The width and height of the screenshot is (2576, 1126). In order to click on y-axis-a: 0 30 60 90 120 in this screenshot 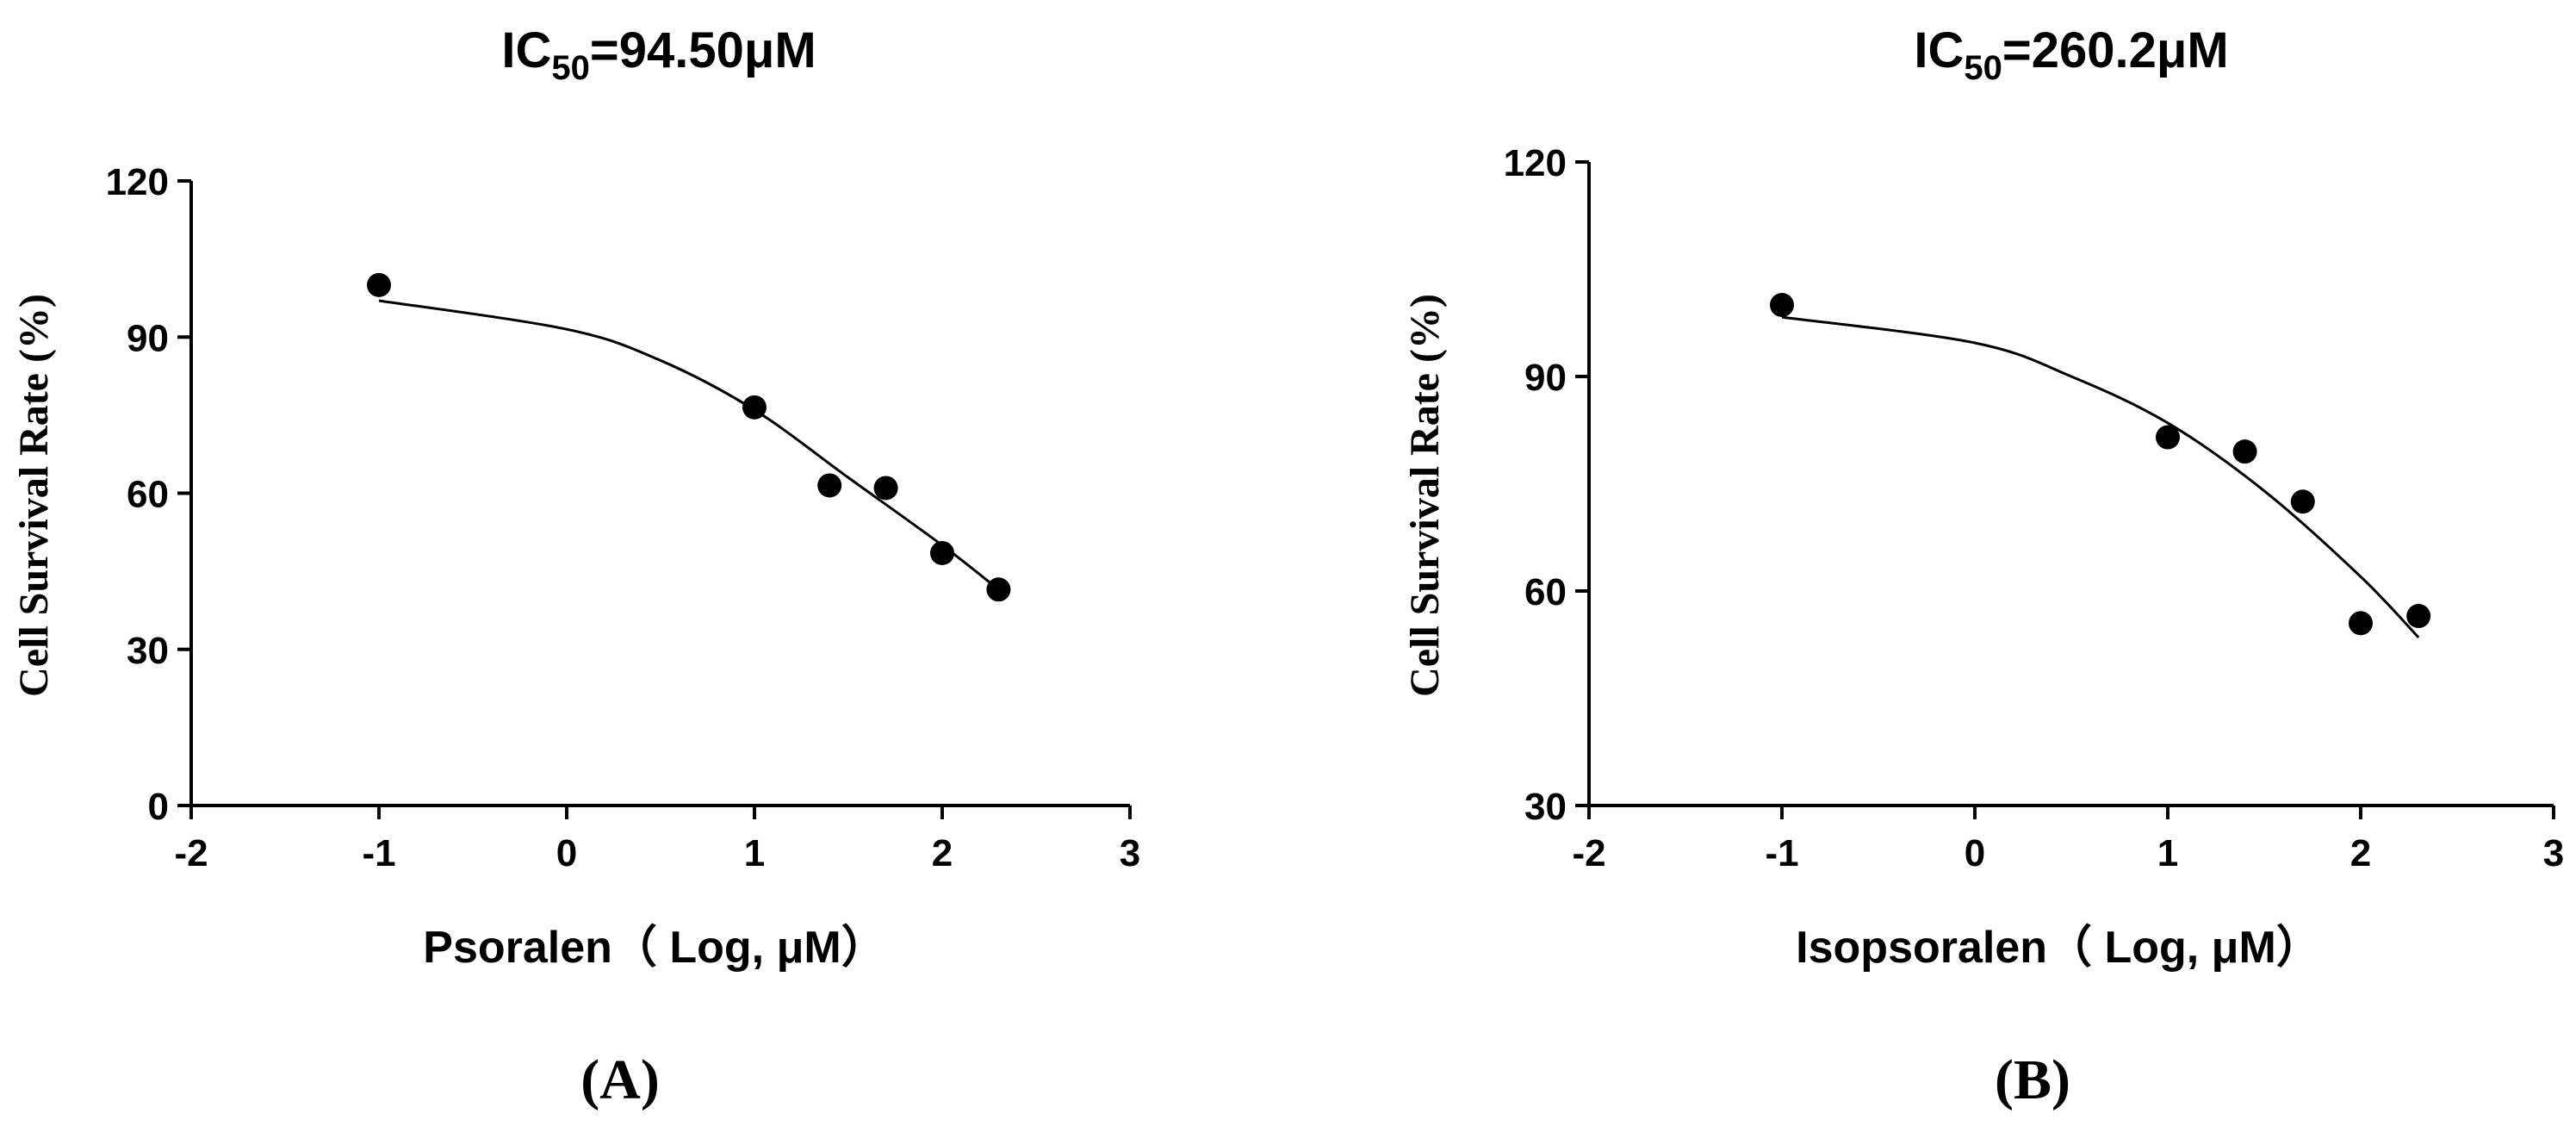, I will do `click(149, 494)`.